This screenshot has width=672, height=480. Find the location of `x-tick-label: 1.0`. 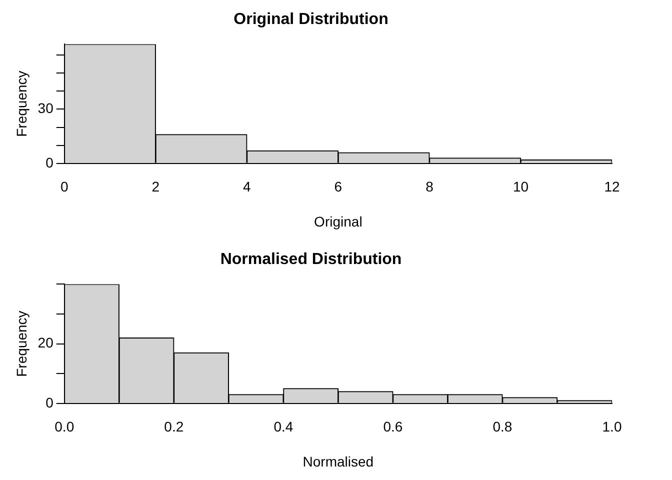

x-tick-label: 1.0 is located at coordinates (612, 426).